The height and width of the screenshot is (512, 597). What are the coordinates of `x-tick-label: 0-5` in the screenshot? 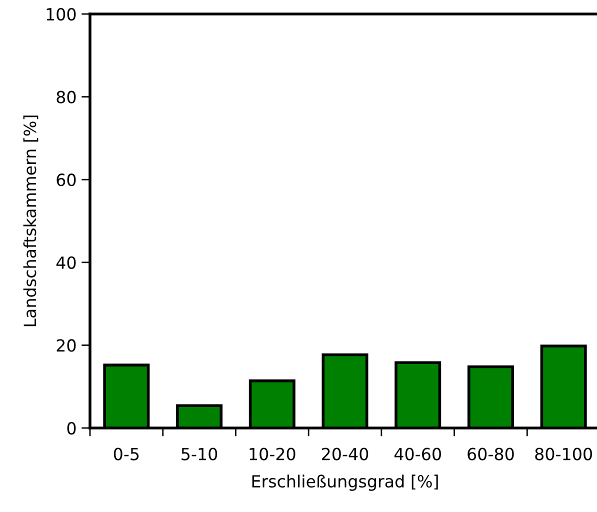 It's located at (126, 454).